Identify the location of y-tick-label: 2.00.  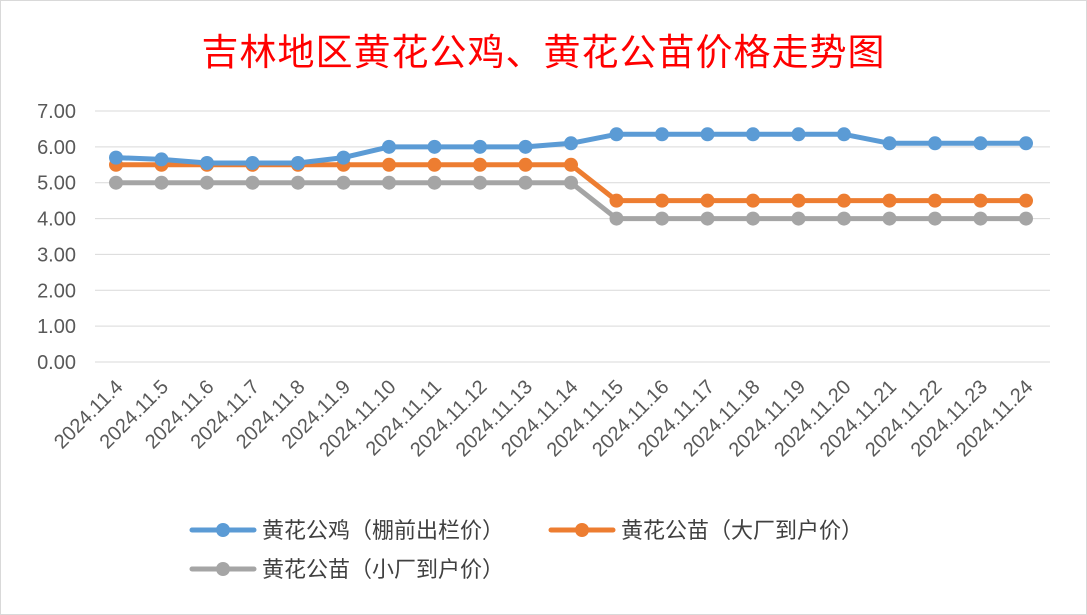
(56, 291).